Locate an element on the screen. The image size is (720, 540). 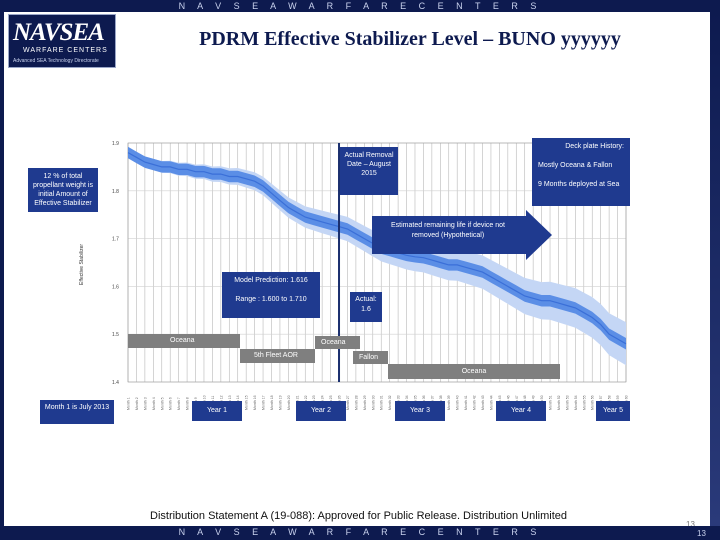
x-tick-label: Month 44 is located at coordinates (491, 402).